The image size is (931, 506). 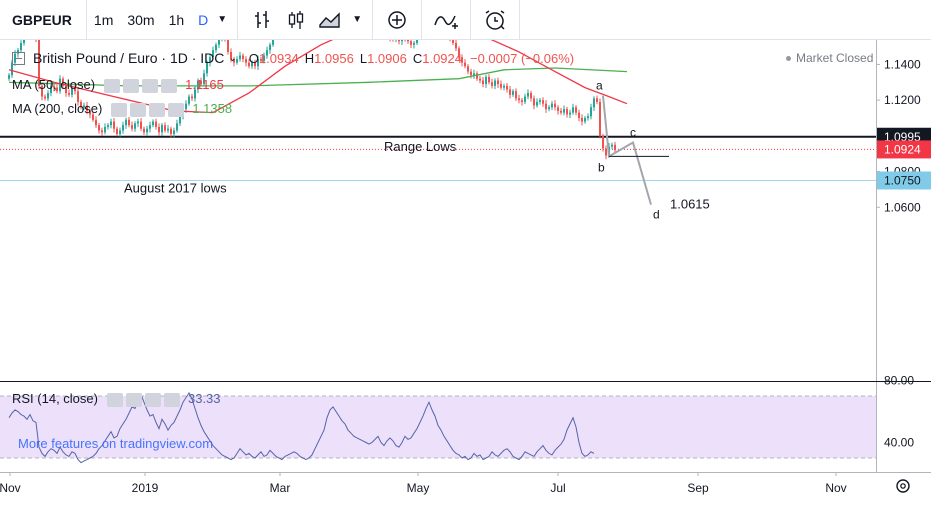 I want to click on compare-icon, so click(x=446, y=20).